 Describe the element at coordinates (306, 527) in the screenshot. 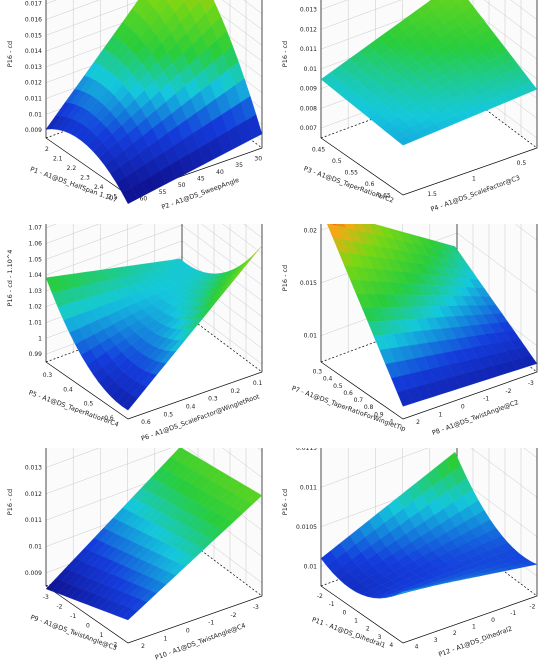

I see `z-tick-label: 0.0105` at that location.